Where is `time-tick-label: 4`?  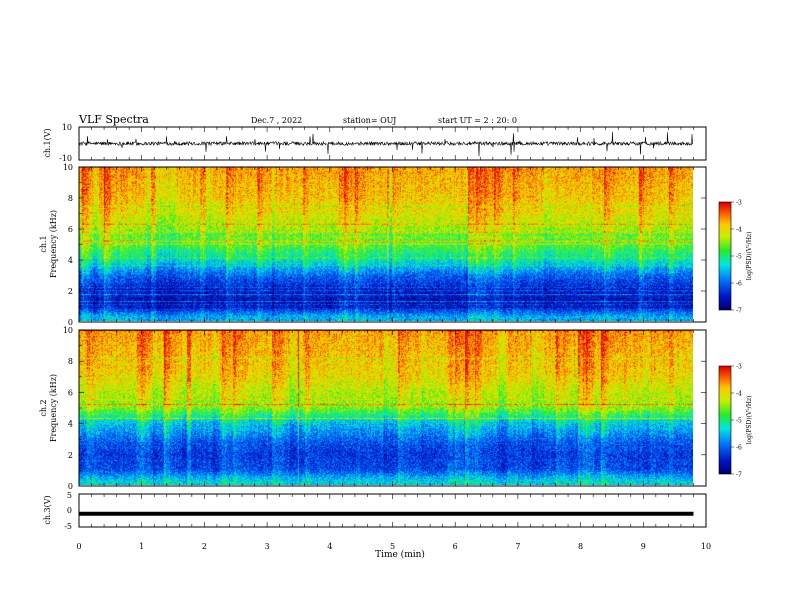
time-tick-label: 4 is located at coordinates (329, 546).